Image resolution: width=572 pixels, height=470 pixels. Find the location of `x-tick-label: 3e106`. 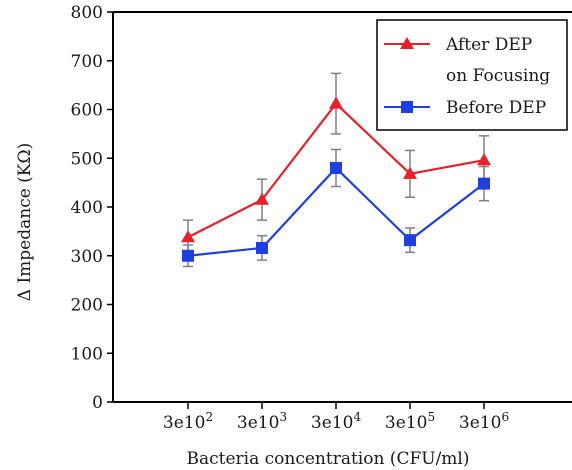

x-tick-label: 3e106 is located at coordinates (484, 421).